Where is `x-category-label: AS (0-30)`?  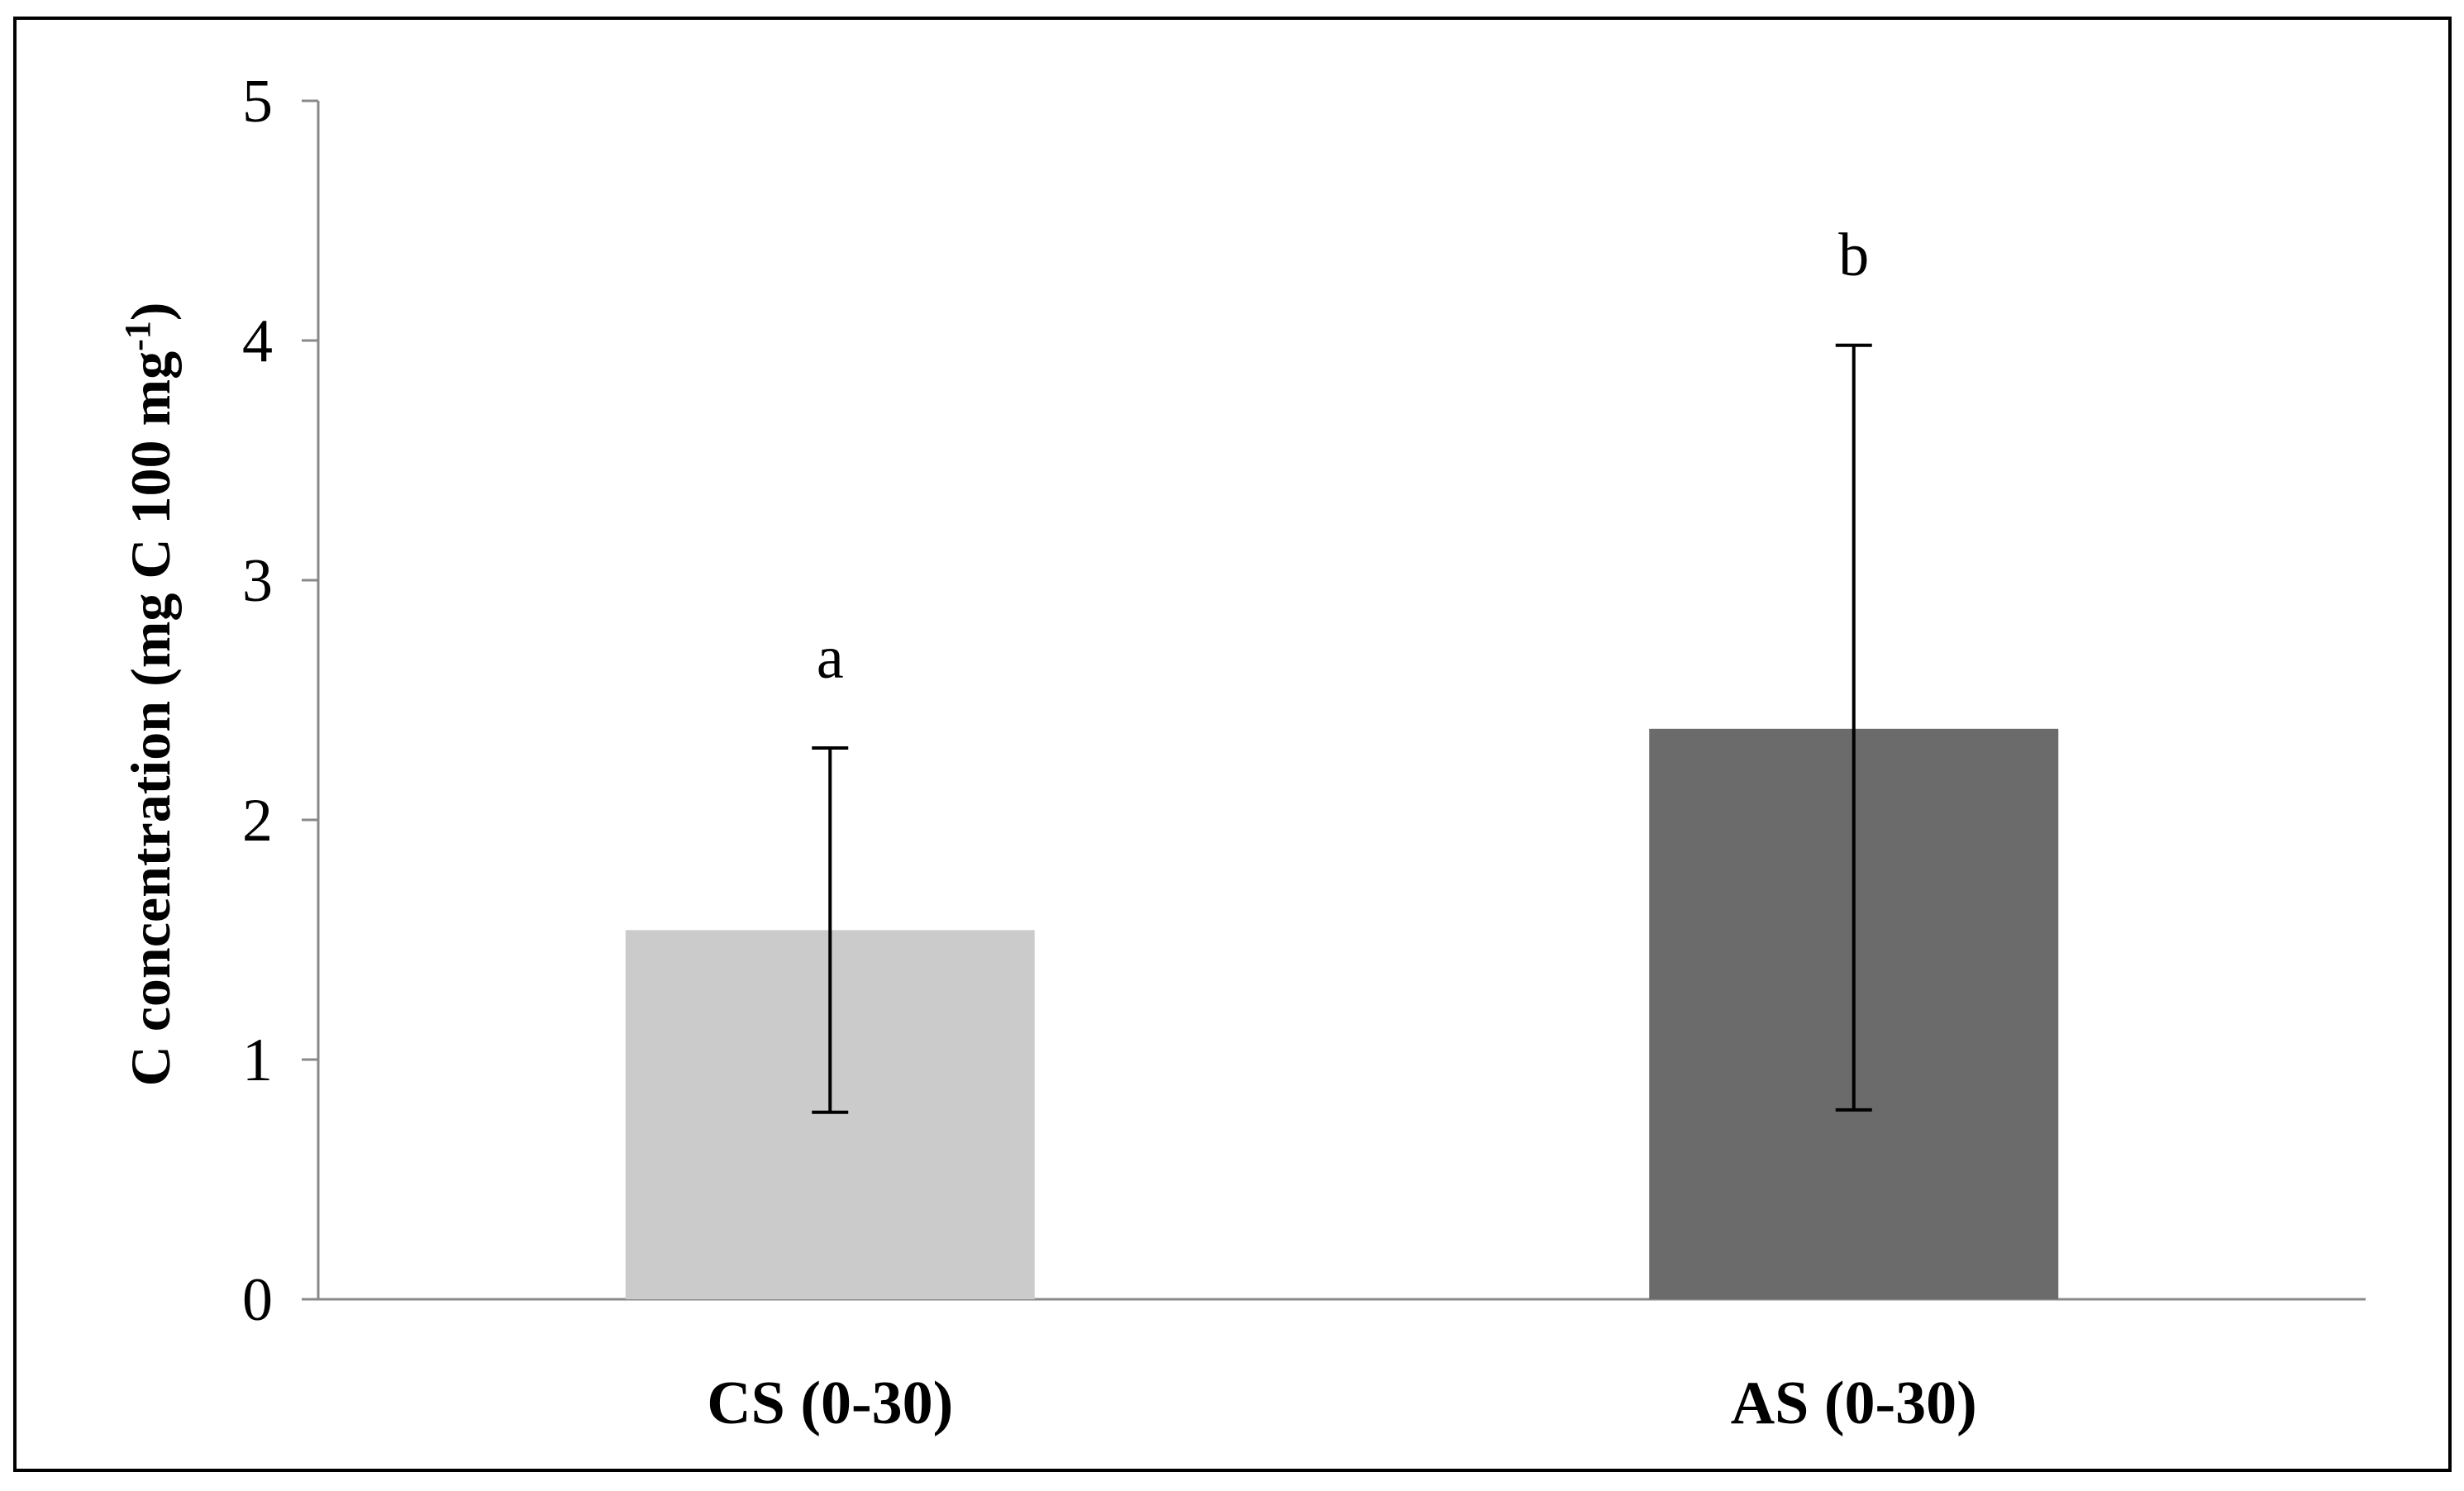
x-category-label: AS (0-30) is located at coordinates (1854, 1404).